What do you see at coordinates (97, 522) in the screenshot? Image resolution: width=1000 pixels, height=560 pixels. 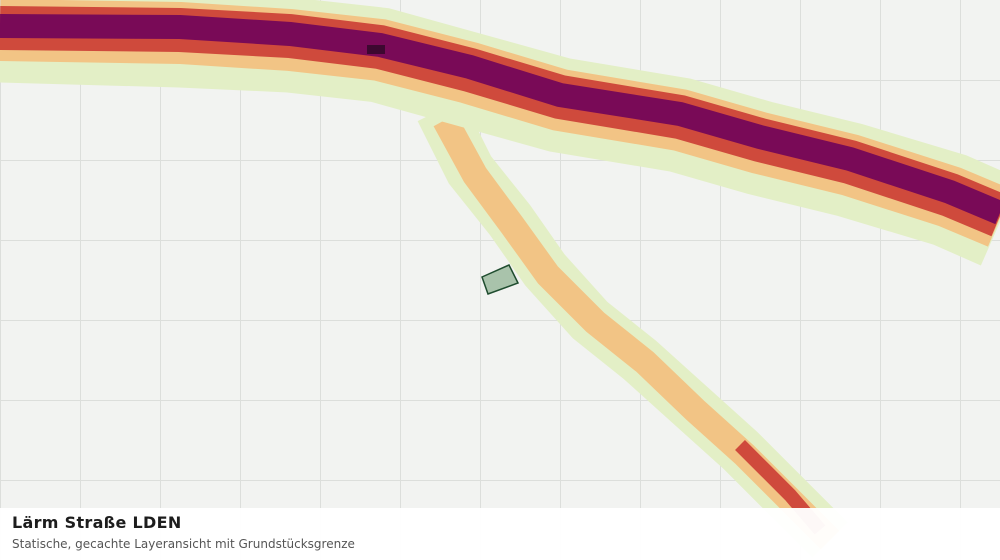 I see `map-title: Lärm Straße LDEN` at bounding box center [97, 522].